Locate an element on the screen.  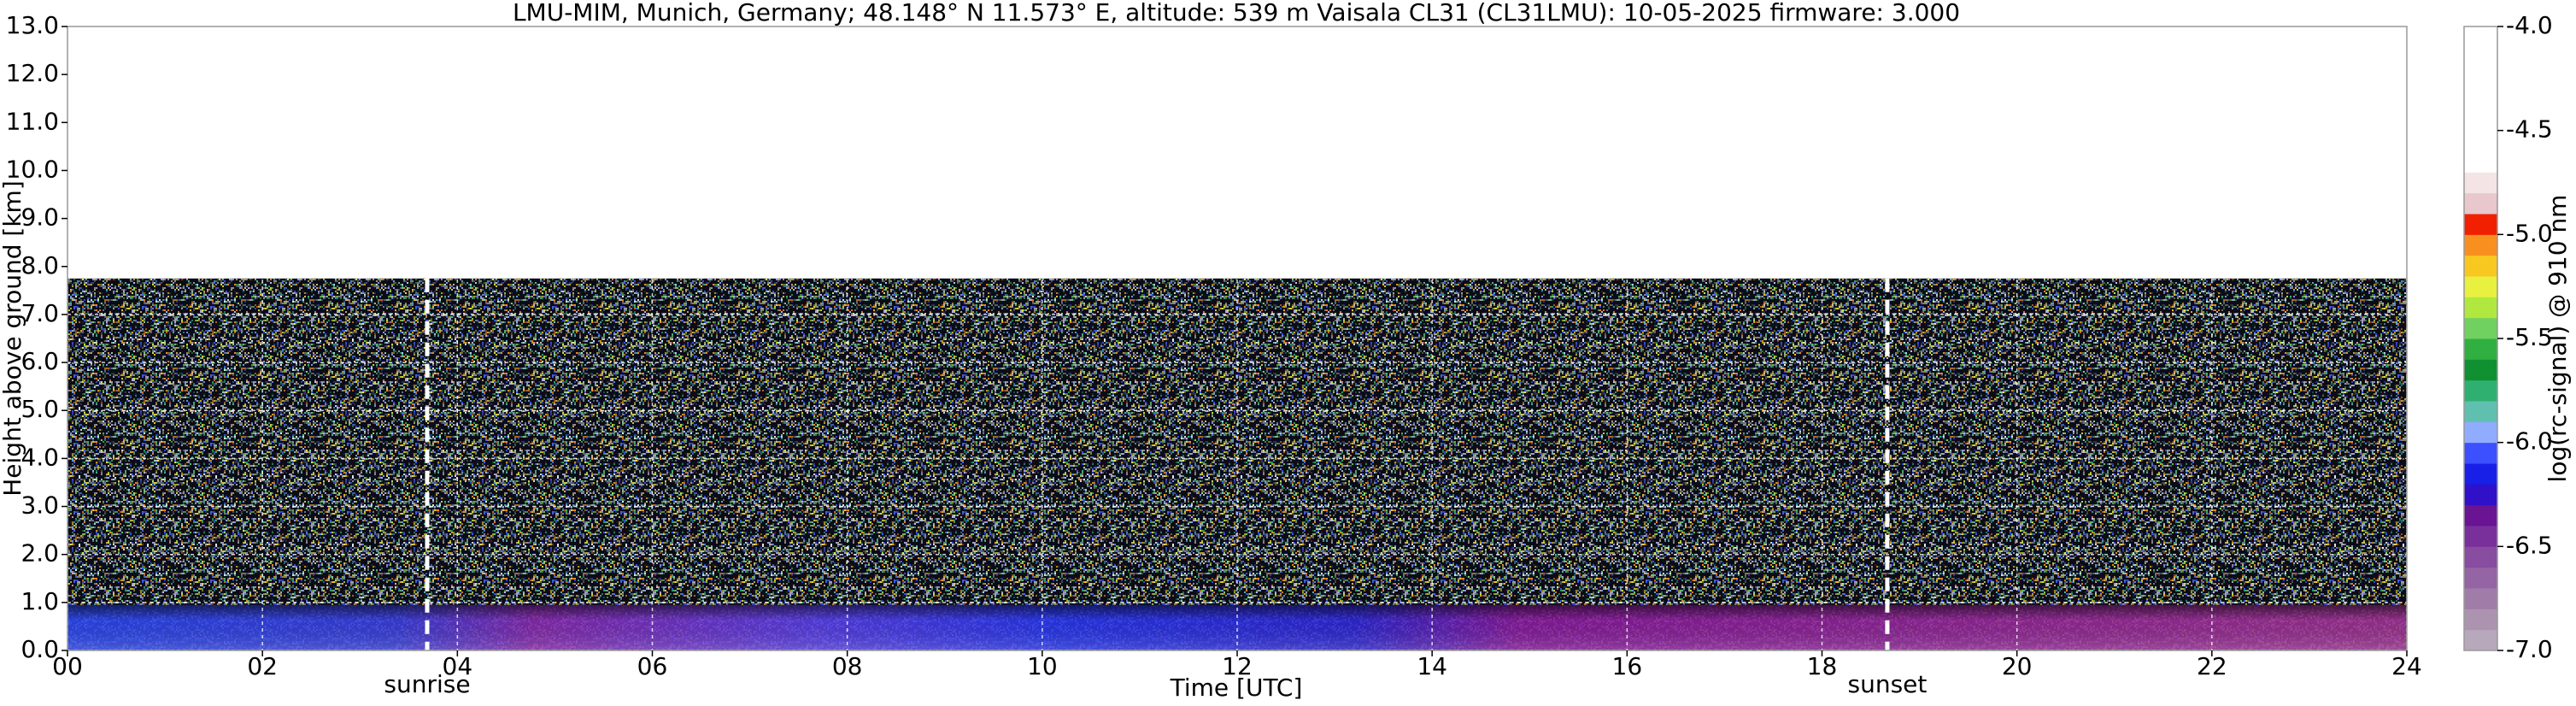
x-tick-label: 20 is located at coordinates (2017, 666).